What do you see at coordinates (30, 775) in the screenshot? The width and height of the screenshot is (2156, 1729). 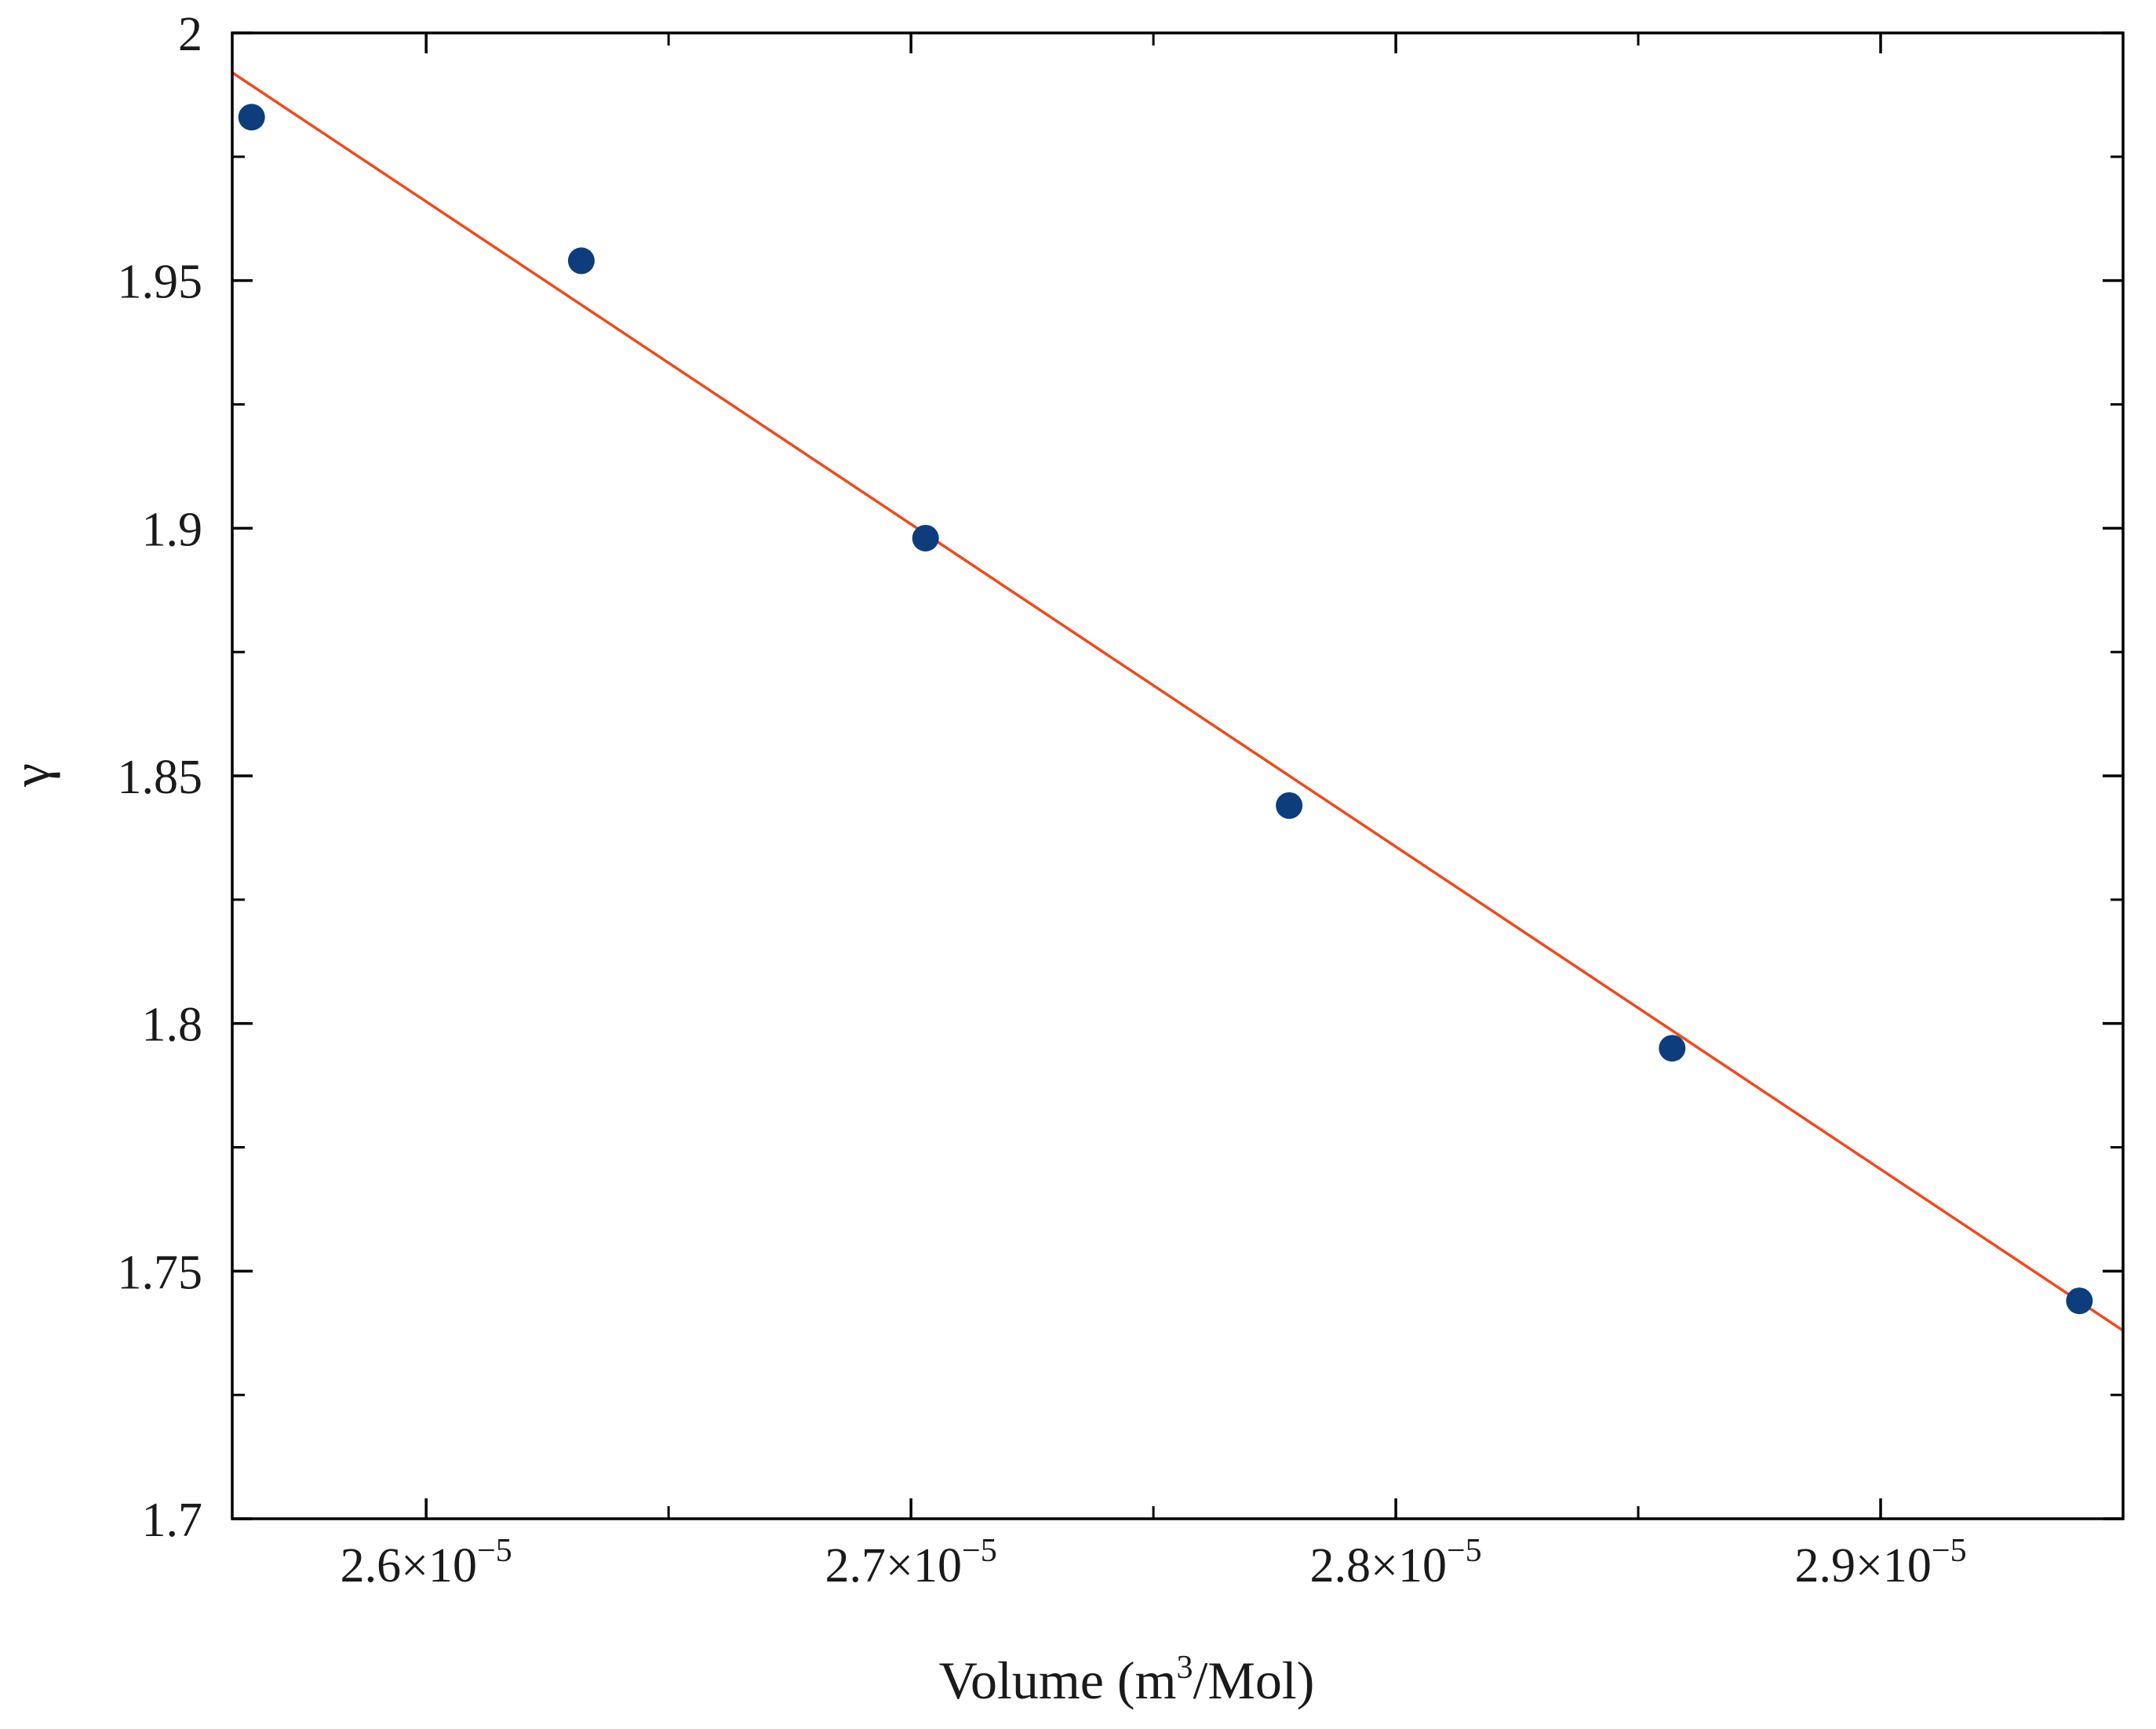 I see `y-axis-title: γ` at bounding box center [30, 775].